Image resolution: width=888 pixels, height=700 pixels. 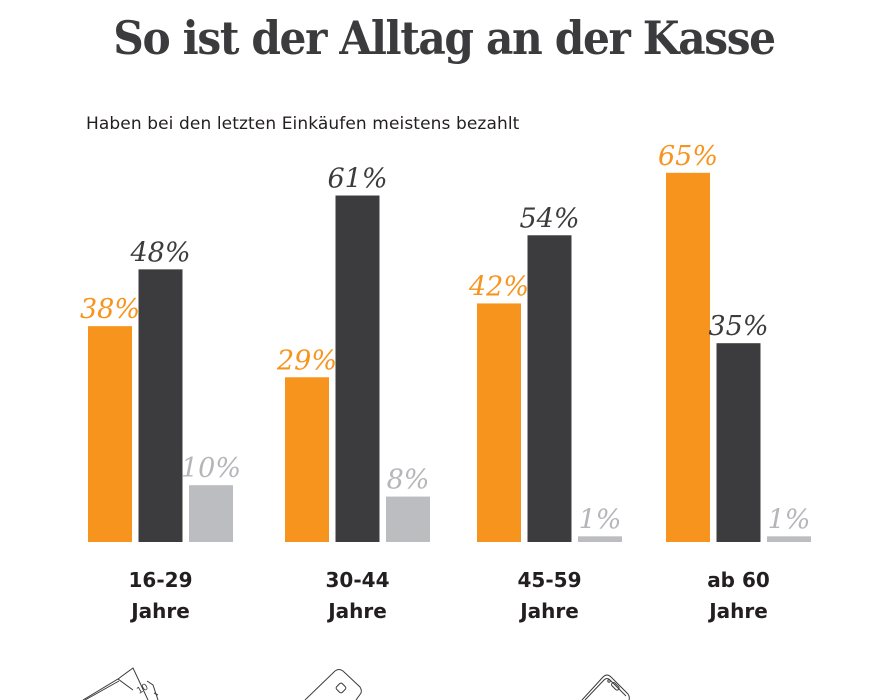 I want to click on bar-group: 29% 61% 8% 30-44 Jahre, so click(x=353, y=393).